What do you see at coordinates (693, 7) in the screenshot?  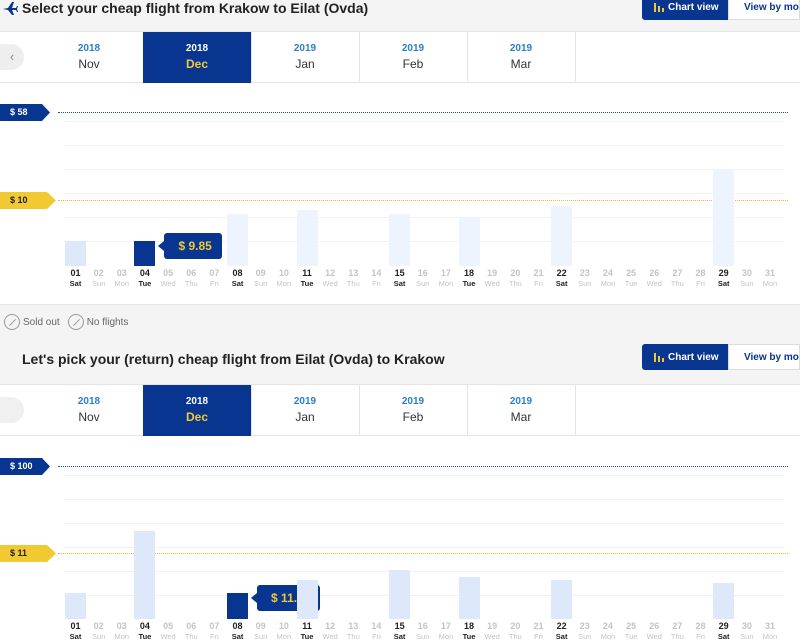 I see `chart-view-label: Chart view` at bounding box center [693, 7].